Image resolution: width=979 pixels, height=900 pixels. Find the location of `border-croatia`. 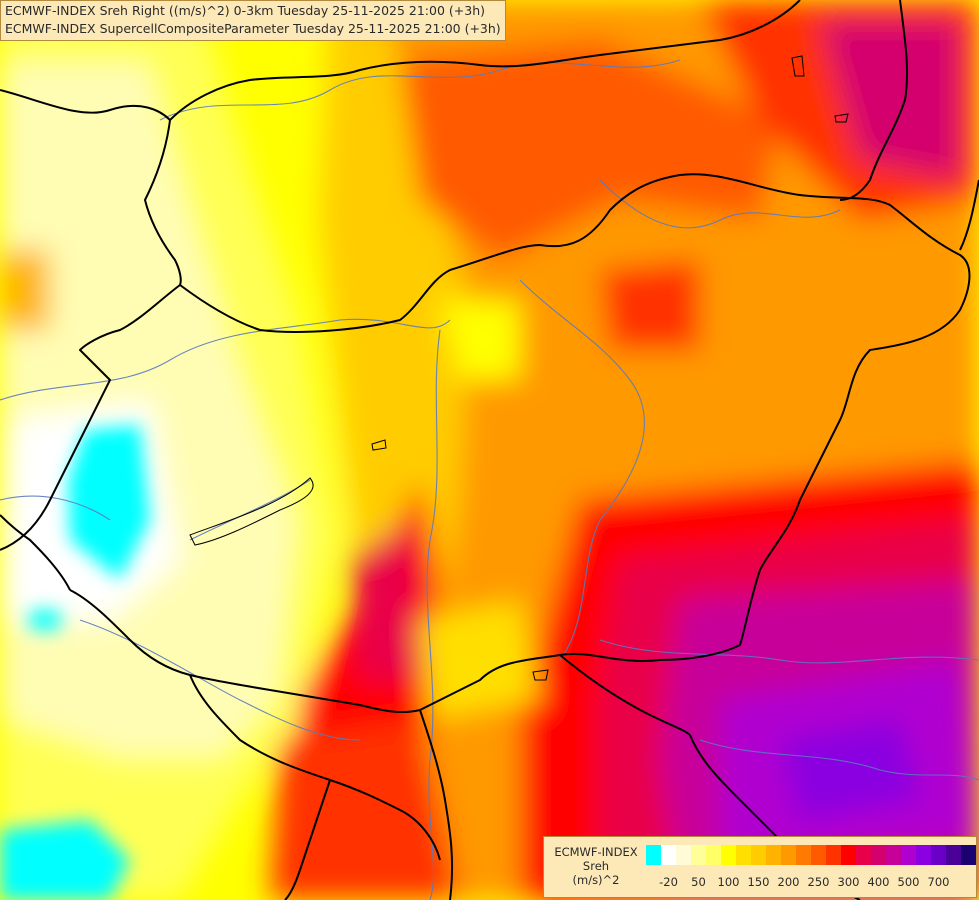

border-croatia is located at coordinates (315, 767).